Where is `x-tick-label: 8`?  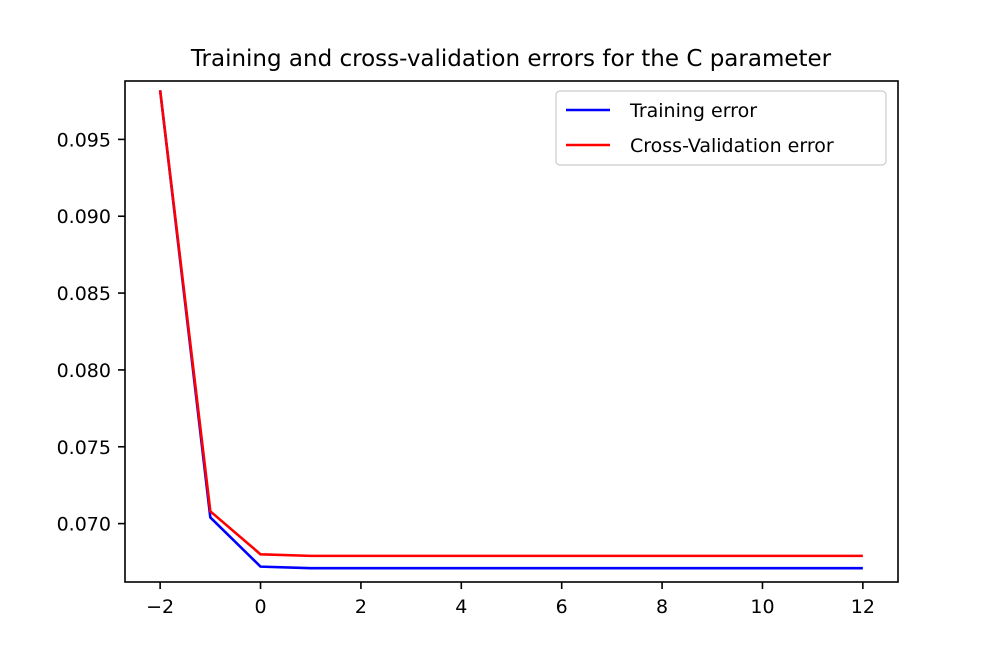 x-tick-label: 8 is located at coordinates (662, 607).